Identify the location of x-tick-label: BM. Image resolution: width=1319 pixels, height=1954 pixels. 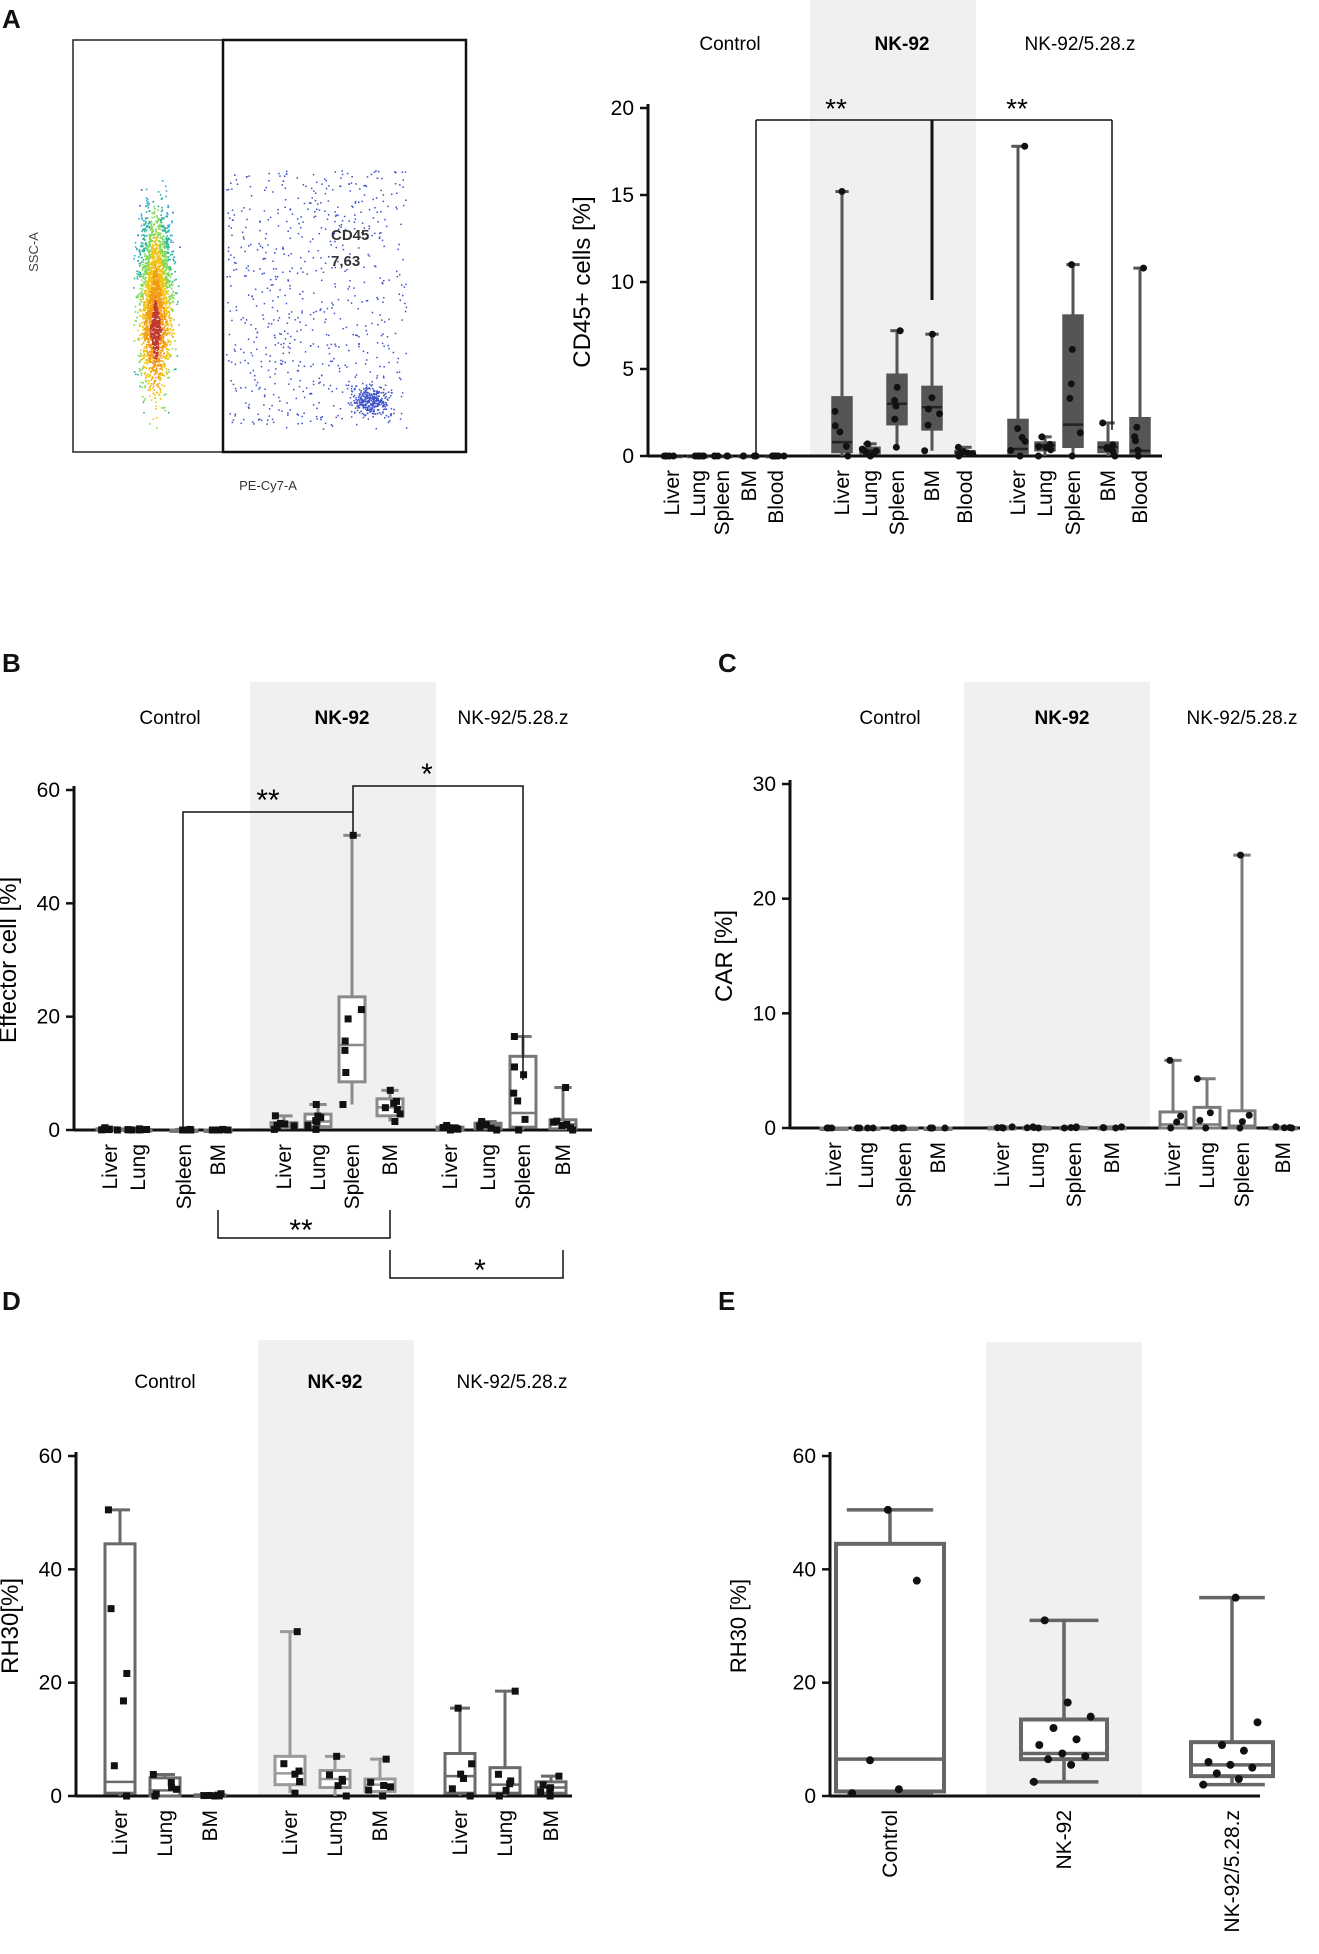
(210, 1826).